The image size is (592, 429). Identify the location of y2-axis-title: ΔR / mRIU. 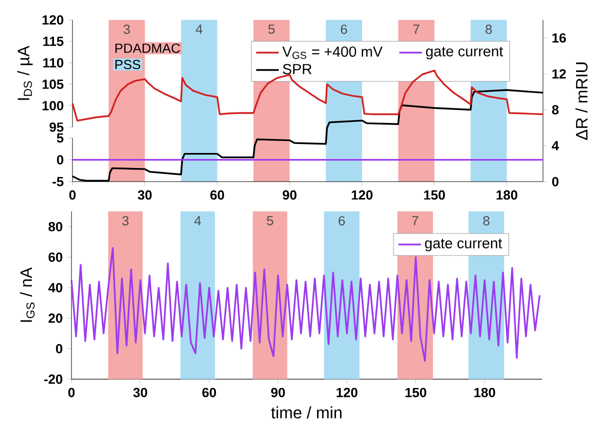
(581, 101).